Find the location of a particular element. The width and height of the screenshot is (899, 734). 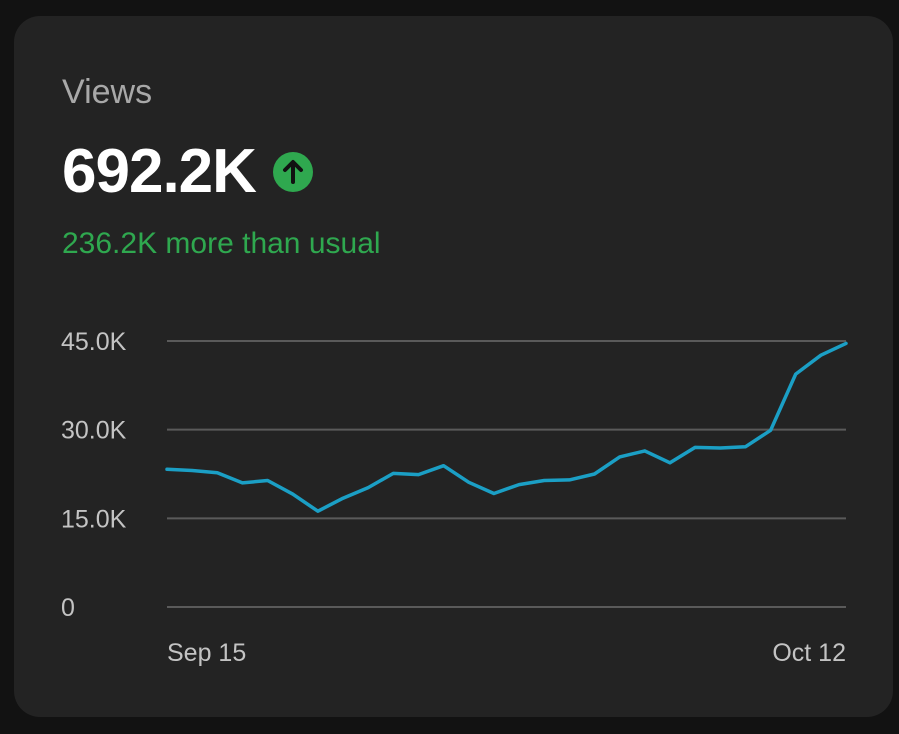

metric-title: Views is located at coordinates (107, 92).